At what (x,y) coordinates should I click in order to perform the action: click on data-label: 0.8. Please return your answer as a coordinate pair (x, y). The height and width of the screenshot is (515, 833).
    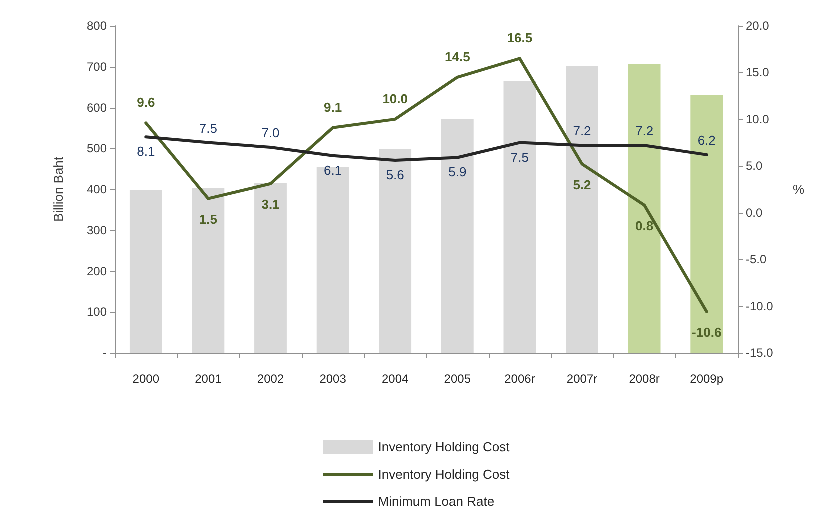
    Looking at the image, I should click on (645, 226).